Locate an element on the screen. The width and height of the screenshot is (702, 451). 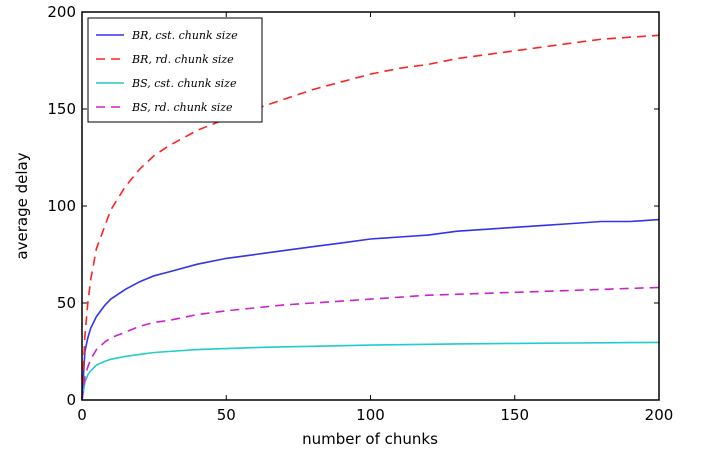
x-tick-label: 200 is located at coordinates (659, 415).